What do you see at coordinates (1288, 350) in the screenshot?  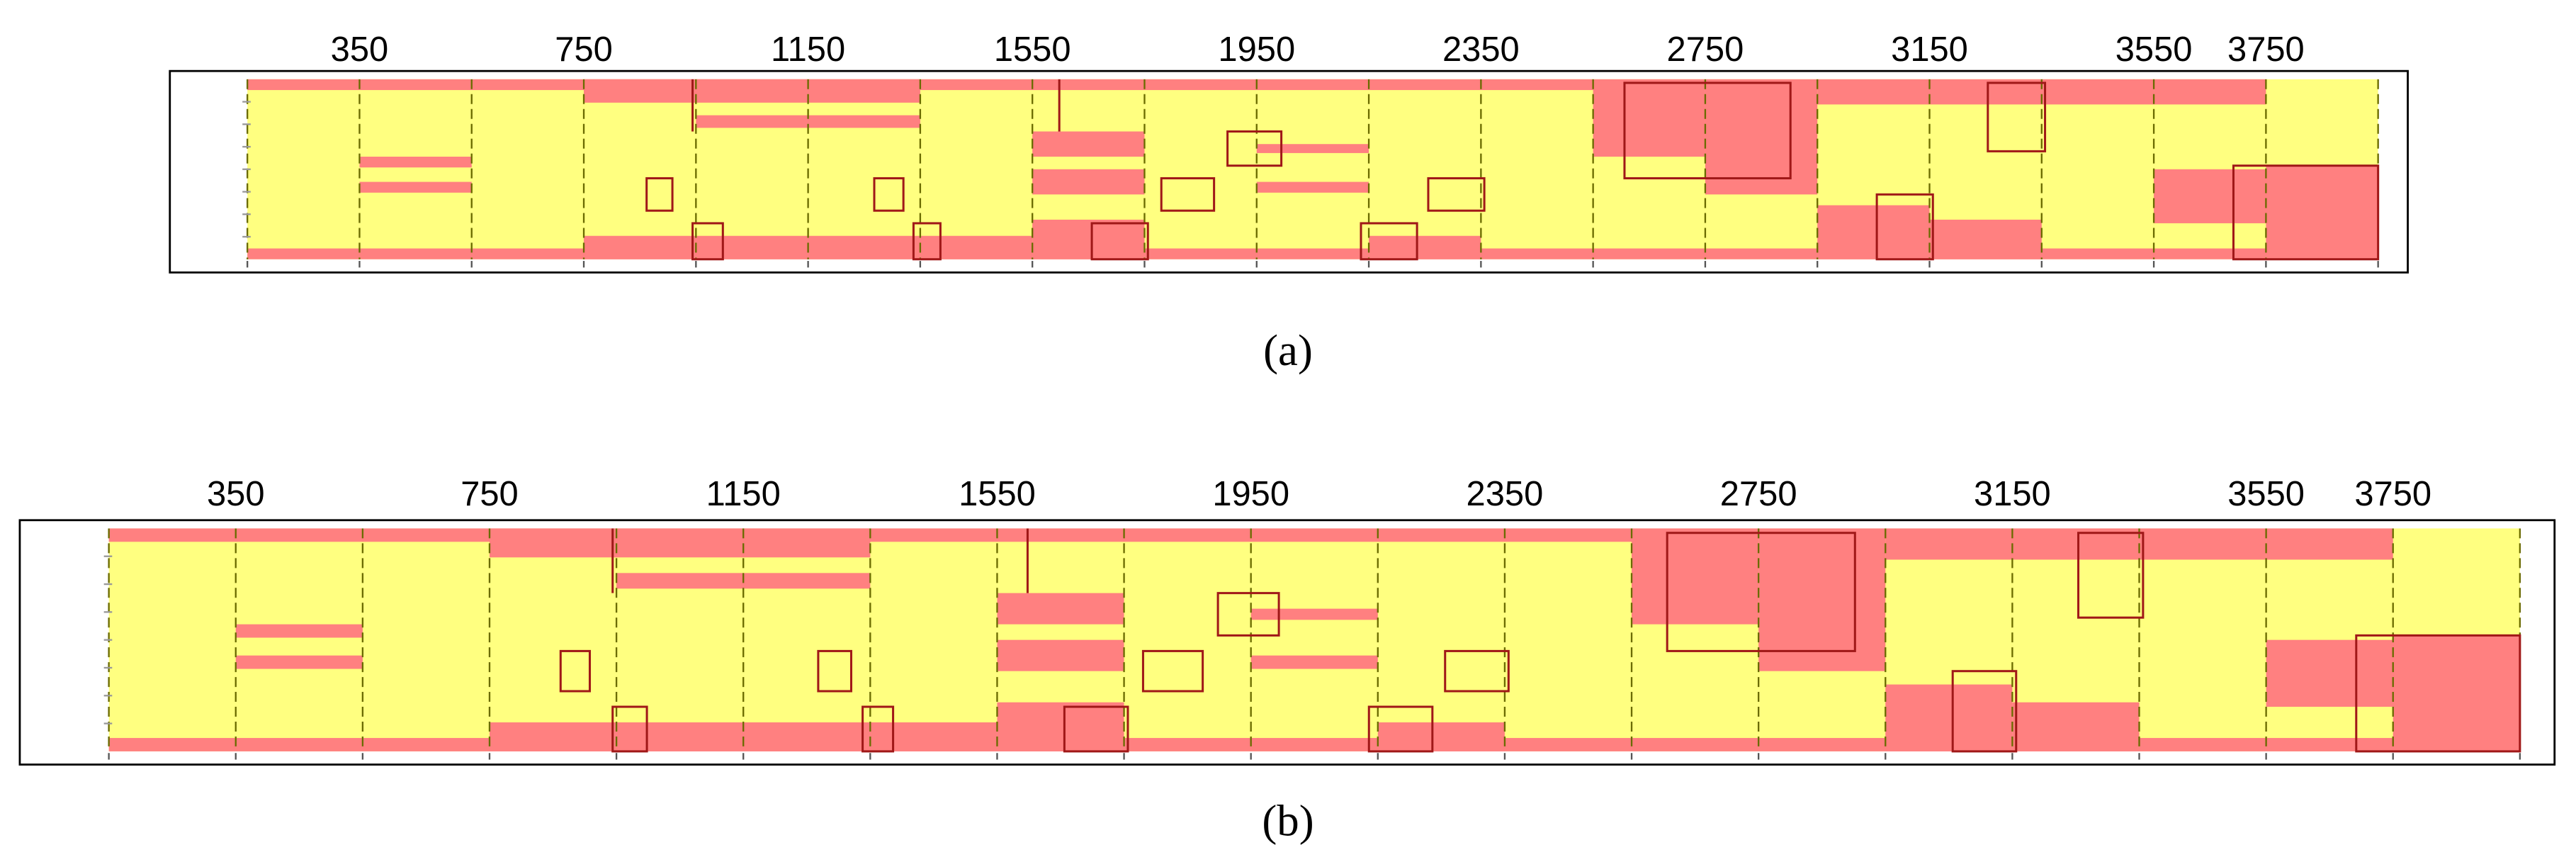 I see `panel-caption: (a)` at bounding box center [1288, 350].